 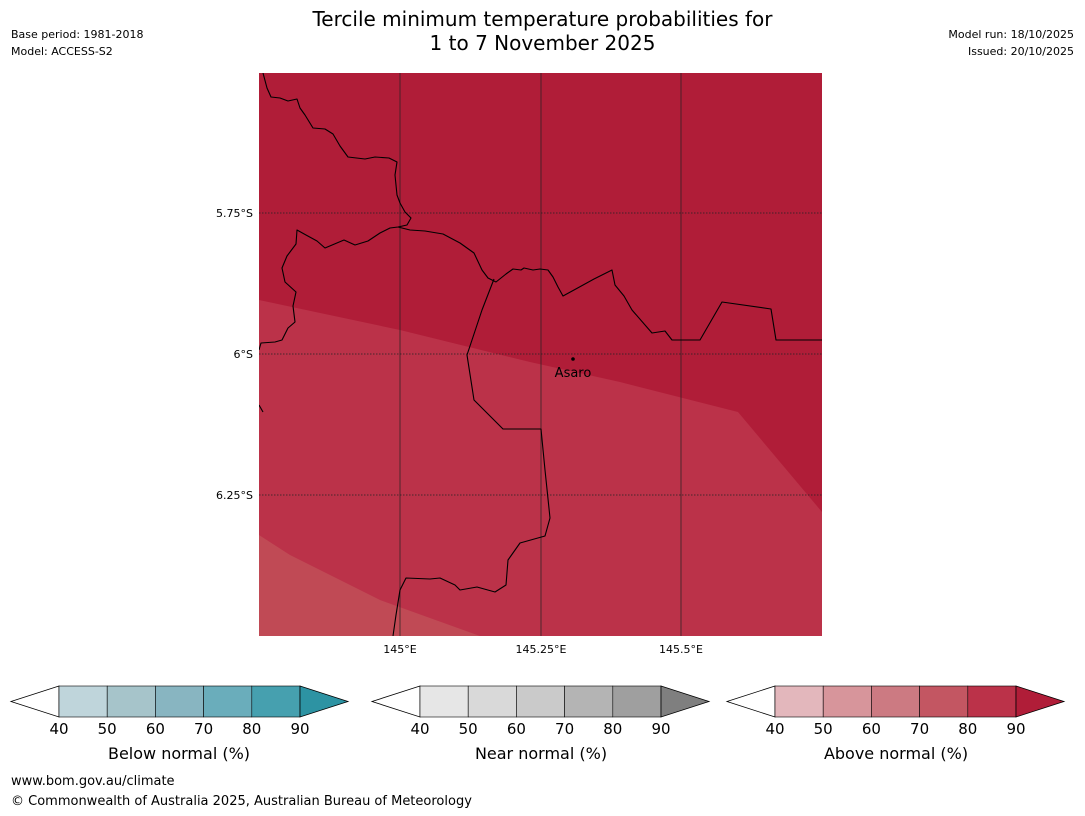 What do you see at coordinates (609, 283) in the screenshot?
I see `boundary-central` at bounding box center [609, 283].